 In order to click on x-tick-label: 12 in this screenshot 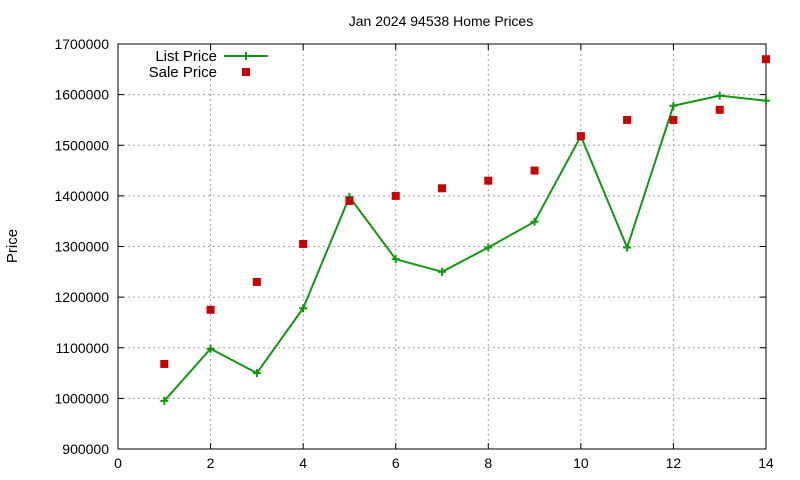, I will do `click(674, 463)`.